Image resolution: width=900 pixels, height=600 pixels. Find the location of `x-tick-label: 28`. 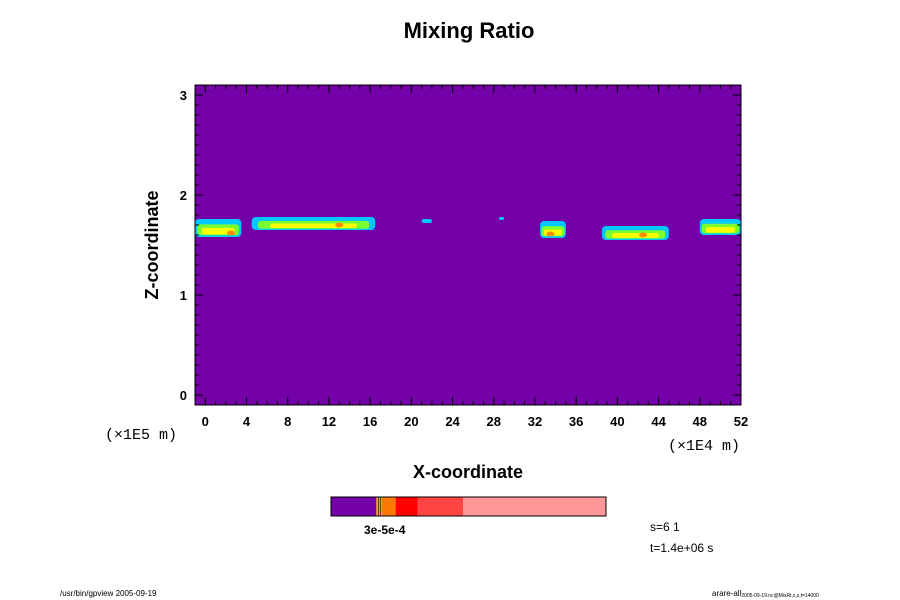

x-tick-label: 28 is located at coordinates (494, 421).